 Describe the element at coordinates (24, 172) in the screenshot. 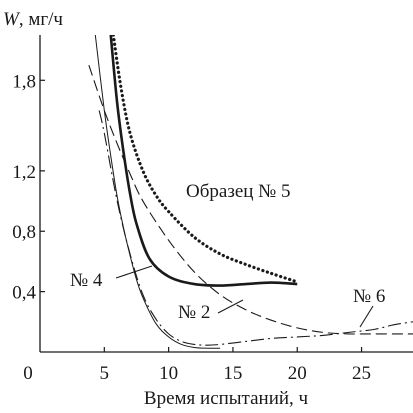

I see `y-tick-label: 1,2` at that location.